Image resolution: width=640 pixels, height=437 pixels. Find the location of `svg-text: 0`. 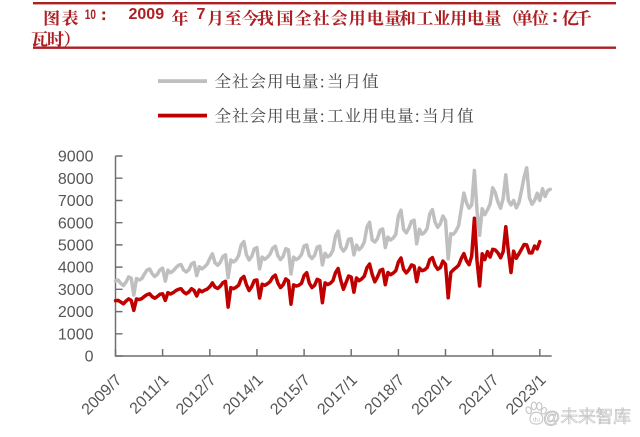

svg-text: 0 is located at coordinates (89, 357).